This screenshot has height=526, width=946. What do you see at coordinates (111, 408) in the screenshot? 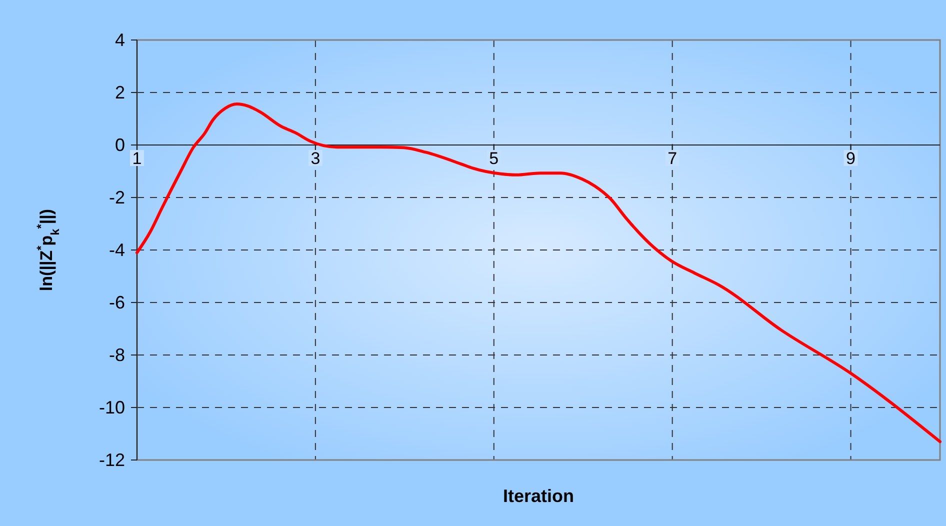
I see `y-tick-label: -10` at bounding box center [111, 408].